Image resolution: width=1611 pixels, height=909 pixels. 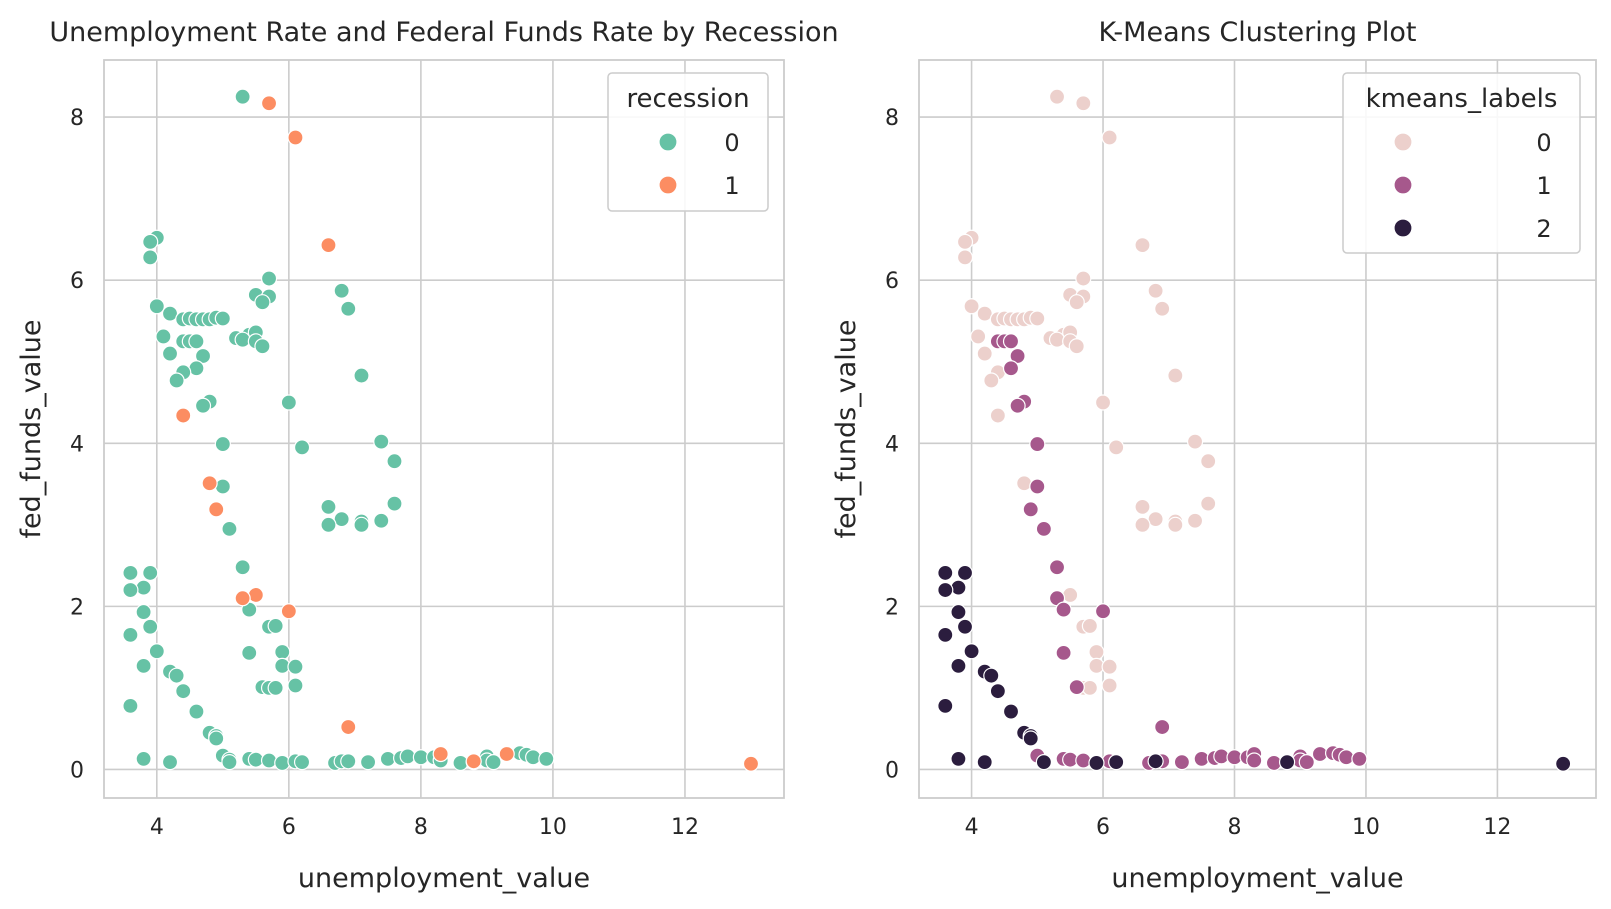 What do you see at coordinates (1258, 32) in the screenshot?
I see `chart-title: K-Means Clustering Plot` at bounding box center [1258, 32].